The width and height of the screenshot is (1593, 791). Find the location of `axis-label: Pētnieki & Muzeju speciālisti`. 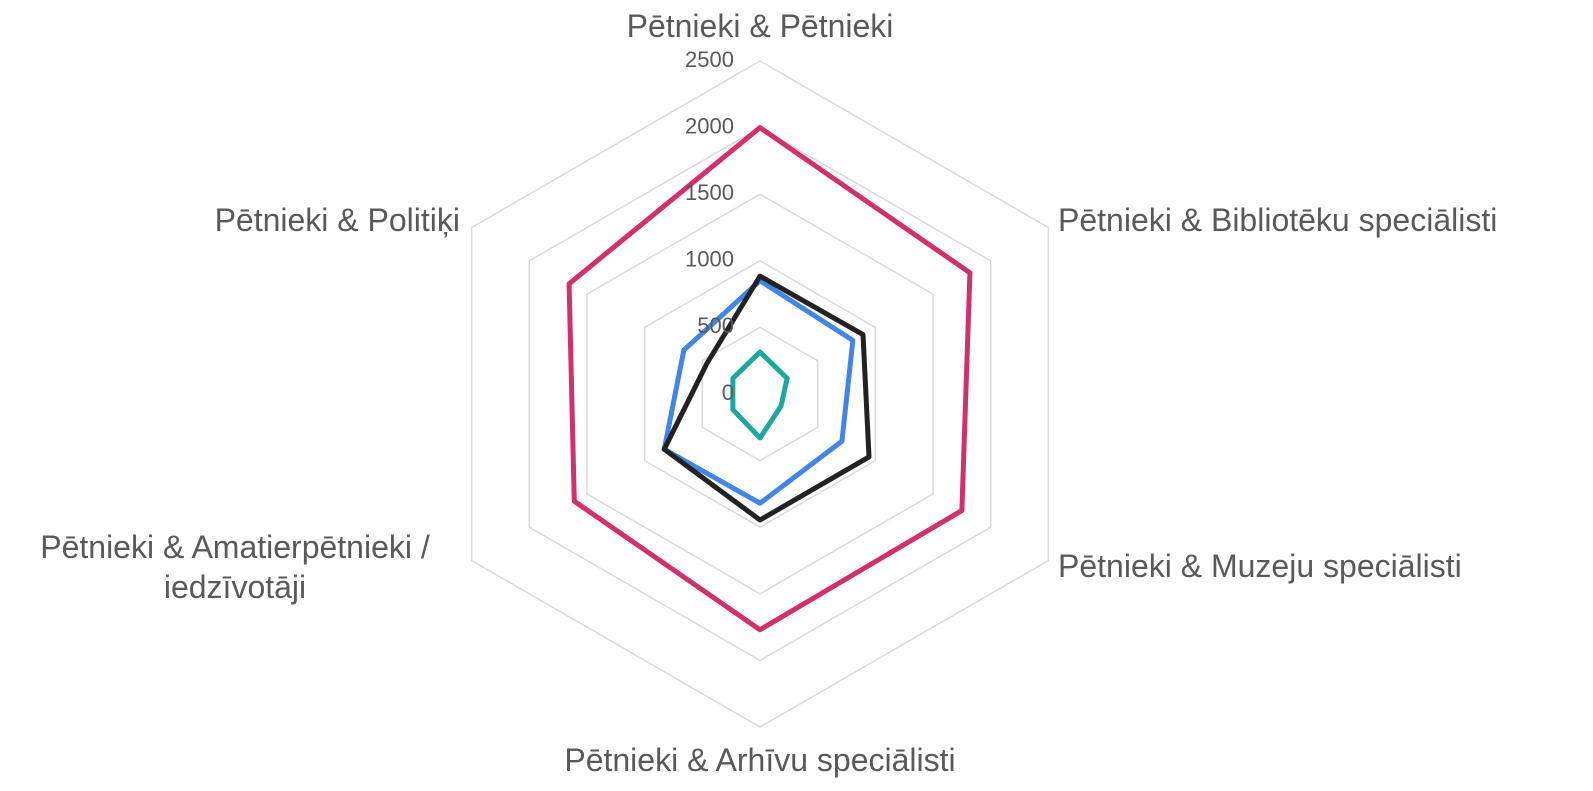

axis-label: Pētnieki & Muzeju speciālisti is located at coordinates (1260, 566).